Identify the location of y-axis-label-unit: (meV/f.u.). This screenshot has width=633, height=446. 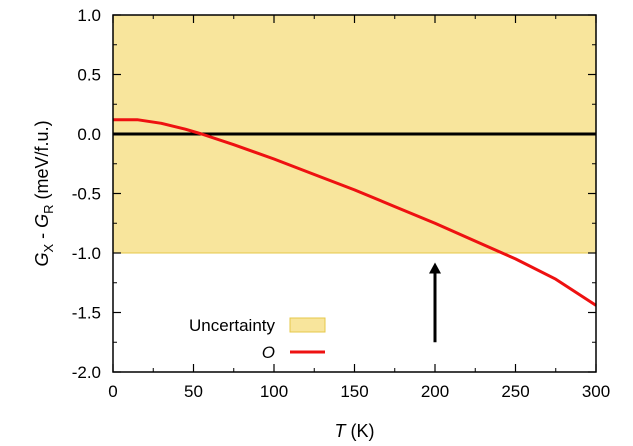
(42, 162).